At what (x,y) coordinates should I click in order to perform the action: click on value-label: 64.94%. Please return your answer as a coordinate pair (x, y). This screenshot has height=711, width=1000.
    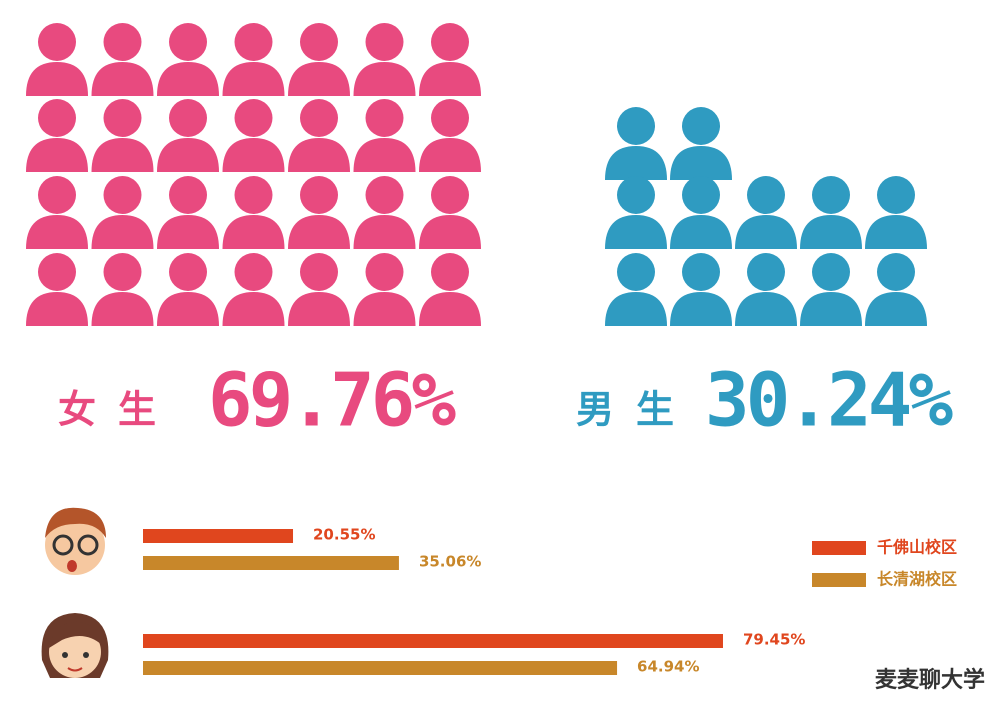
    Looking at the image, I should click on (668, 667).